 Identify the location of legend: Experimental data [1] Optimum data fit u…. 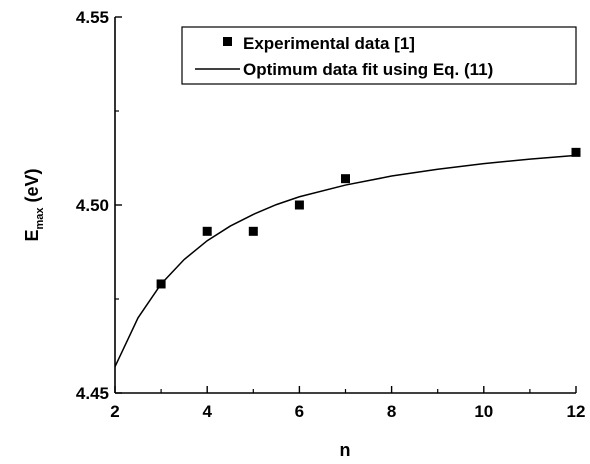
(379, 55).